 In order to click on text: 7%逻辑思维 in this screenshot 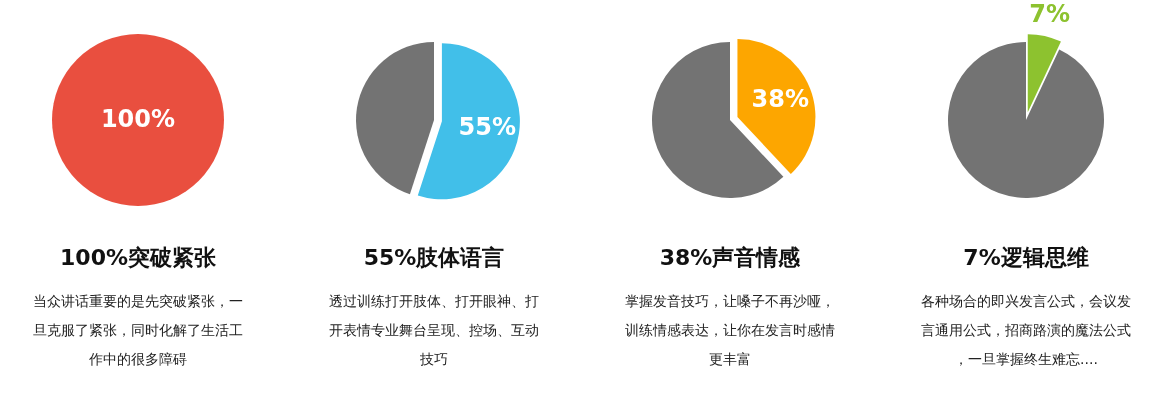, I will do `click(1026, 257)`.